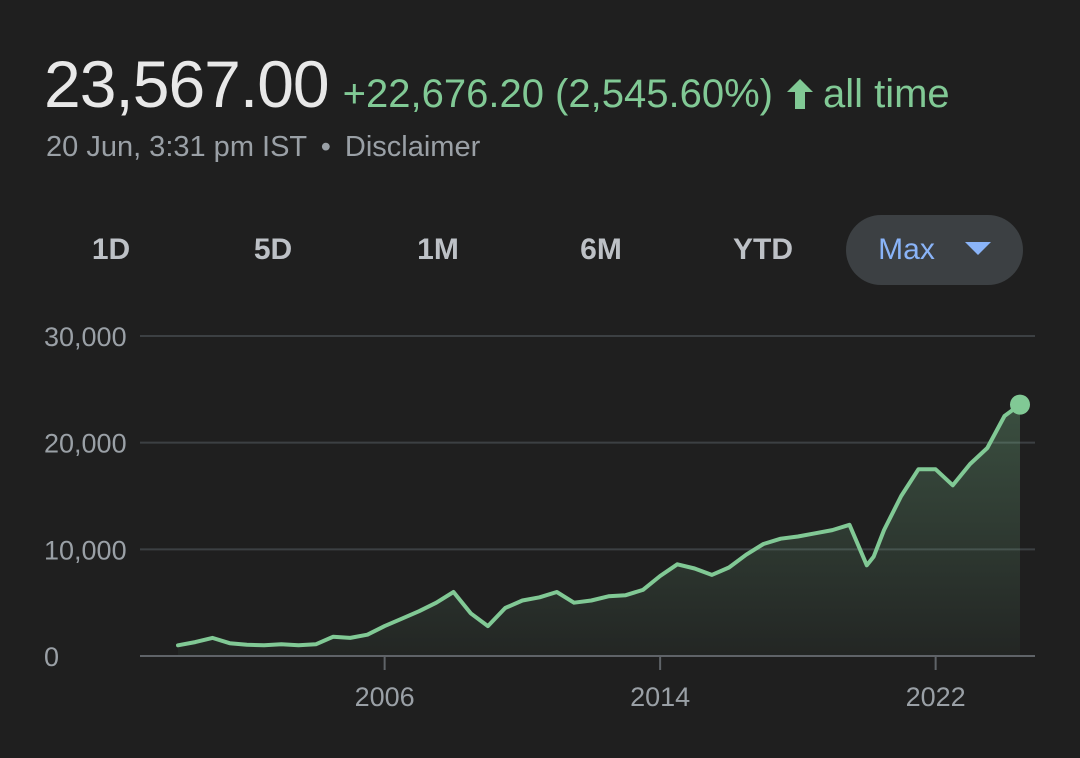 This screenshot has height=758, width=1080. I want to click on y-tick-label: 10,000, so click(85, 550).